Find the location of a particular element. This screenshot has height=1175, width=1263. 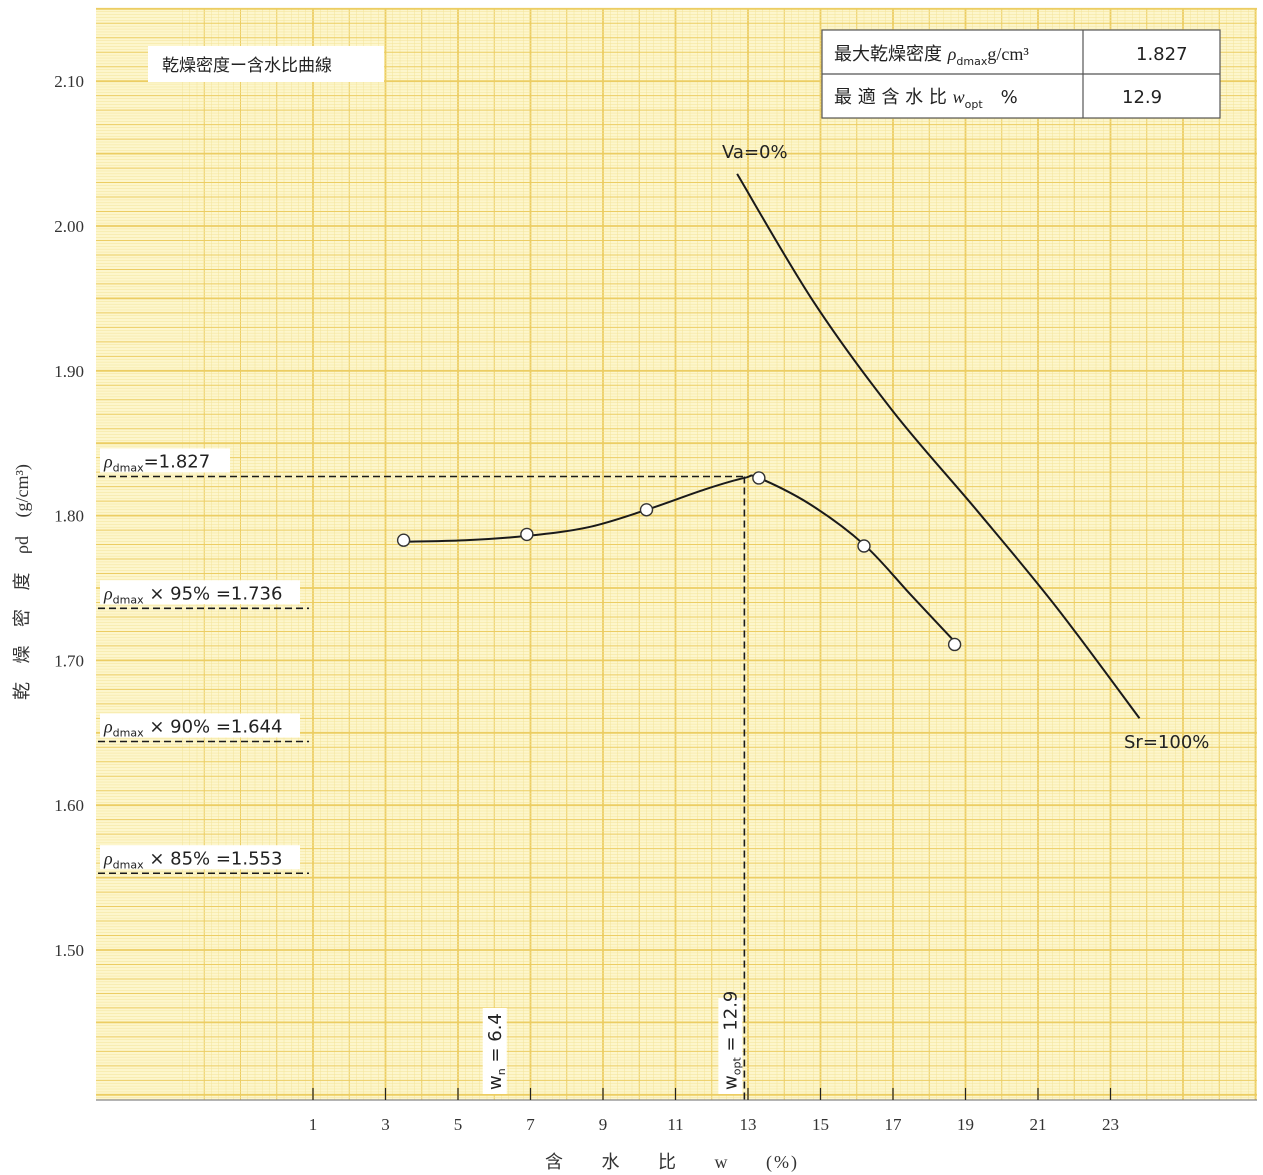

y-tick-label: 1.90 is located at coordinates (69, 371).